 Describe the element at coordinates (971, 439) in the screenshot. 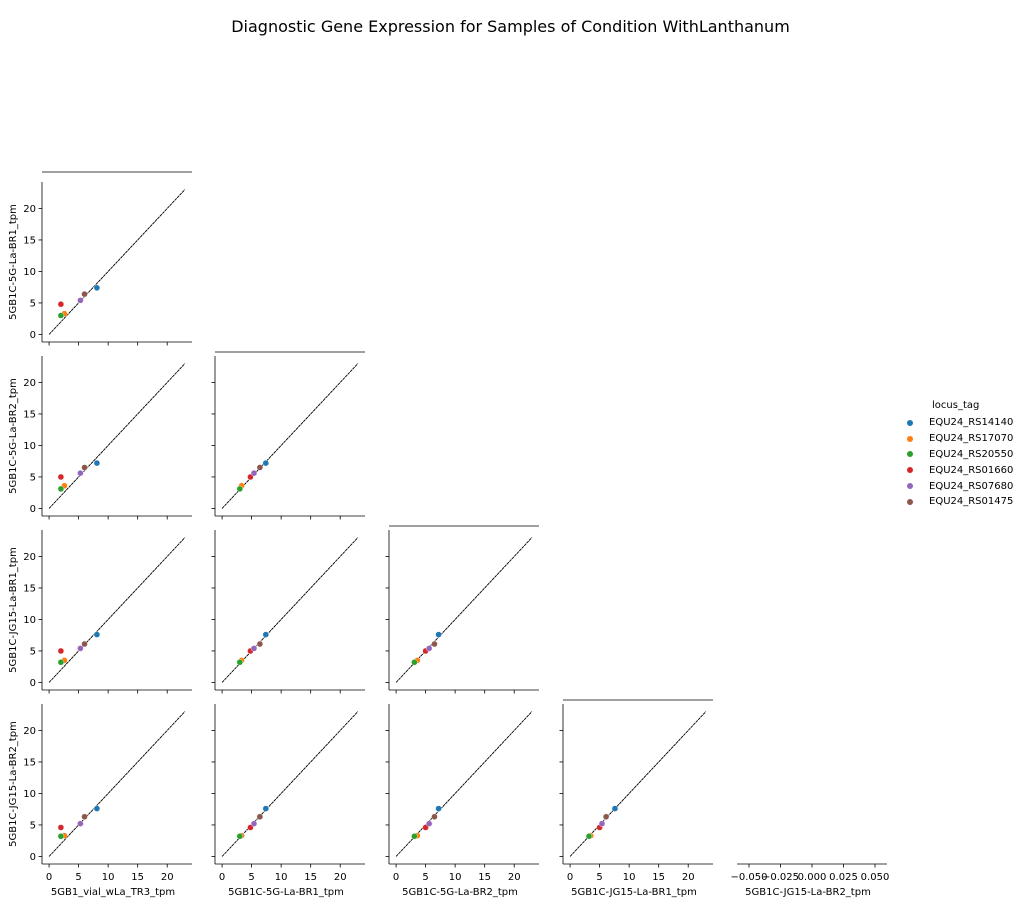

I see `legend-label: EQU24_RS17070` at that location.